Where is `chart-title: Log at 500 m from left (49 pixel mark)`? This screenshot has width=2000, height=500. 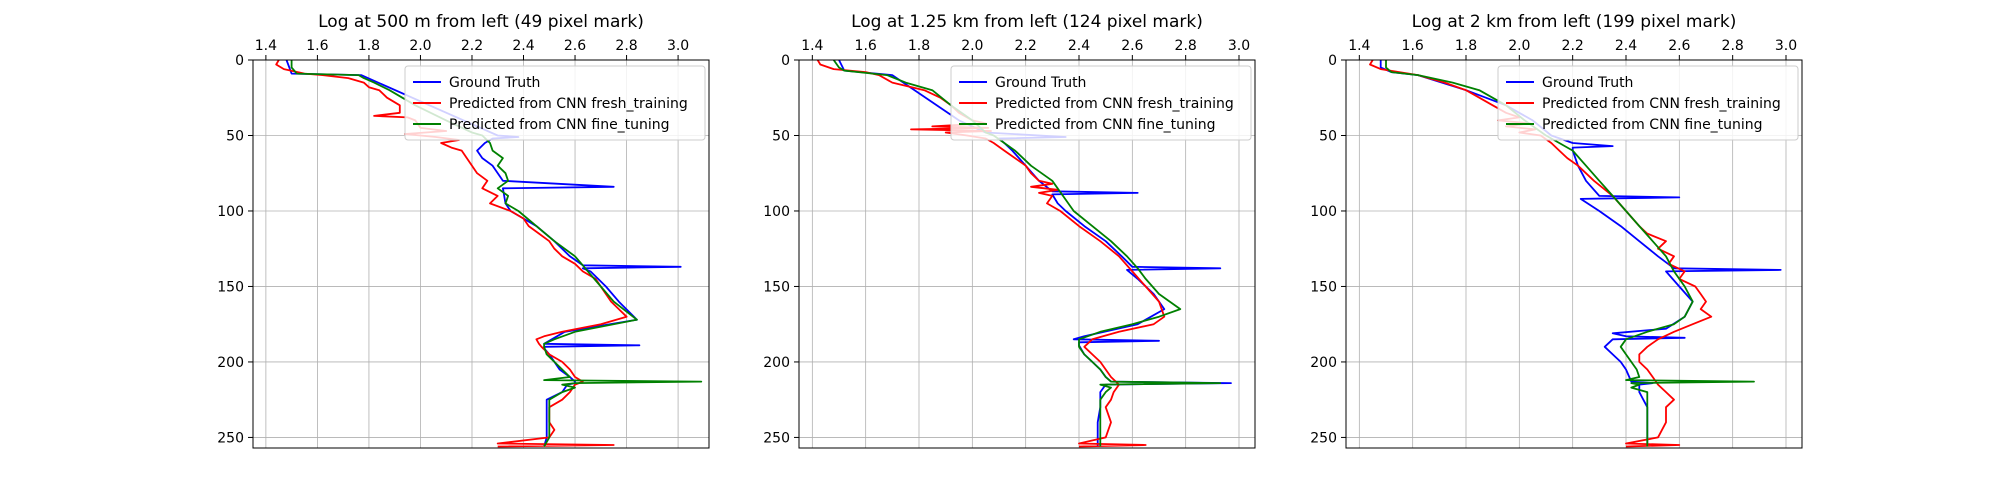 chart-title: Log at 500 m from left (49 pixel mark) is located at coordinates (481, 22).